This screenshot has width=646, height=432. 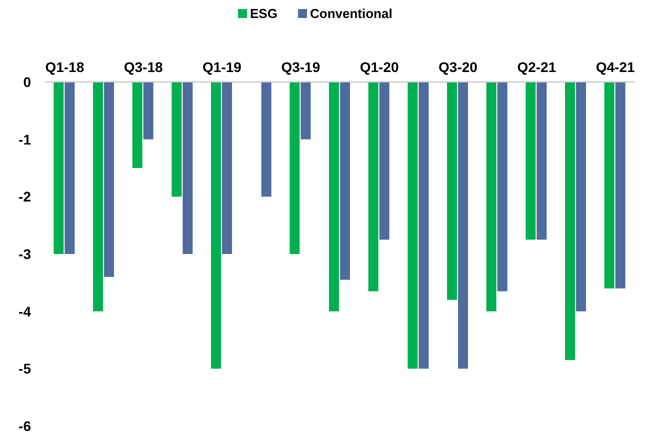 I want to click on x-tick-label: Q3-20, so click(x=458, y=67).